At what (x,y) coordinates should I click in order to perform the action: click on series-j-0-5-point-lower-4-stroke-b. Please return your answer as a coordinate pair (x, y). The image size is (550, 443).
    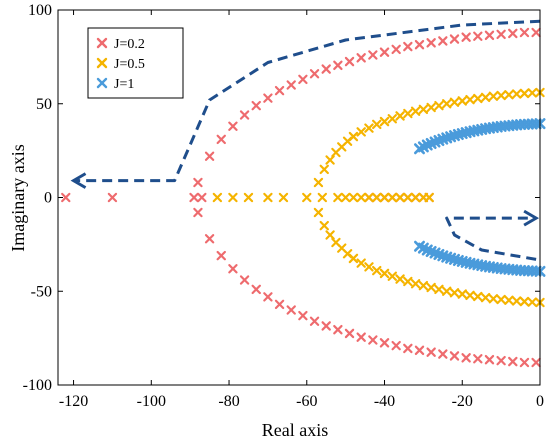
    Looking at the image, I should click on (342, 248).